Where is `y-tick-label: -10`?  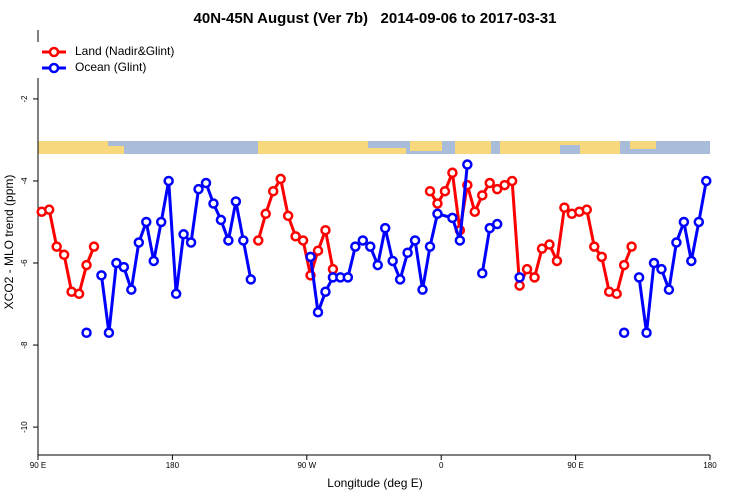 y-tick-label: -10 is located at coordinates (24, 427).